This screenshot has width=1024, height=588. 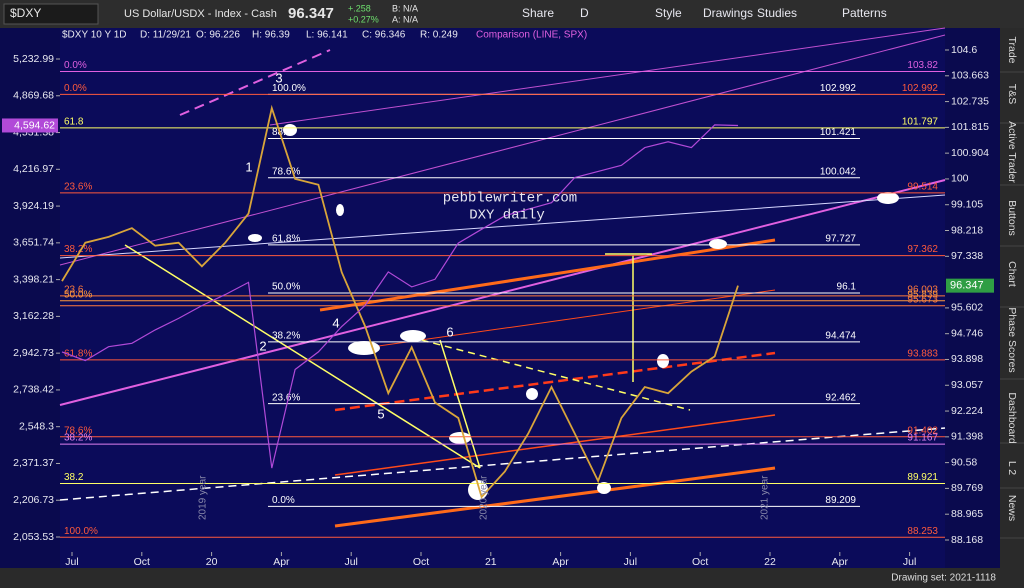 What do you see at coordinates (847, 287) in the screenshot?
I see `fib-value: 96.1` at bounding box center [847, 287].